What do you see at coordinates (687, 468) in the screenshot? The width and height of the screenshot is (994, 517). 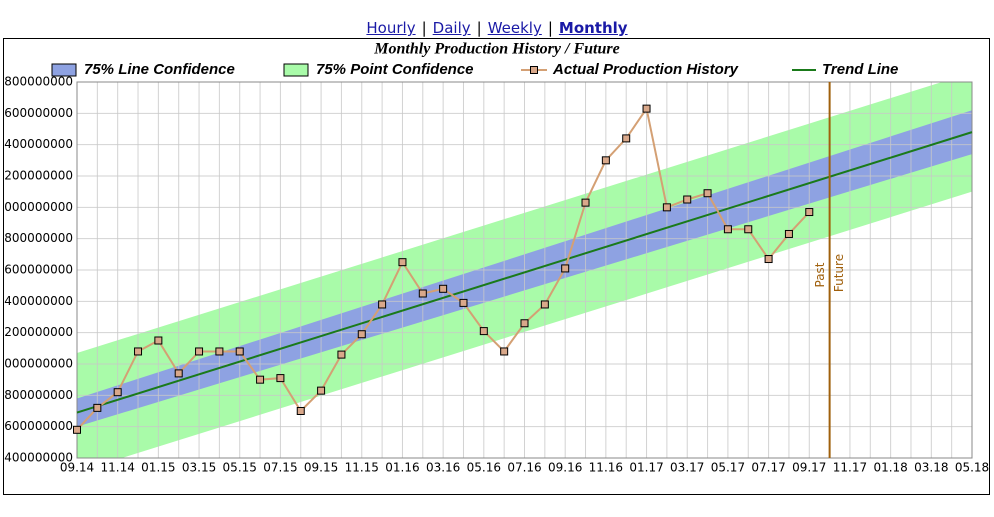 I see `x-tick-label: 03.17` at bounding box center [687, 468].